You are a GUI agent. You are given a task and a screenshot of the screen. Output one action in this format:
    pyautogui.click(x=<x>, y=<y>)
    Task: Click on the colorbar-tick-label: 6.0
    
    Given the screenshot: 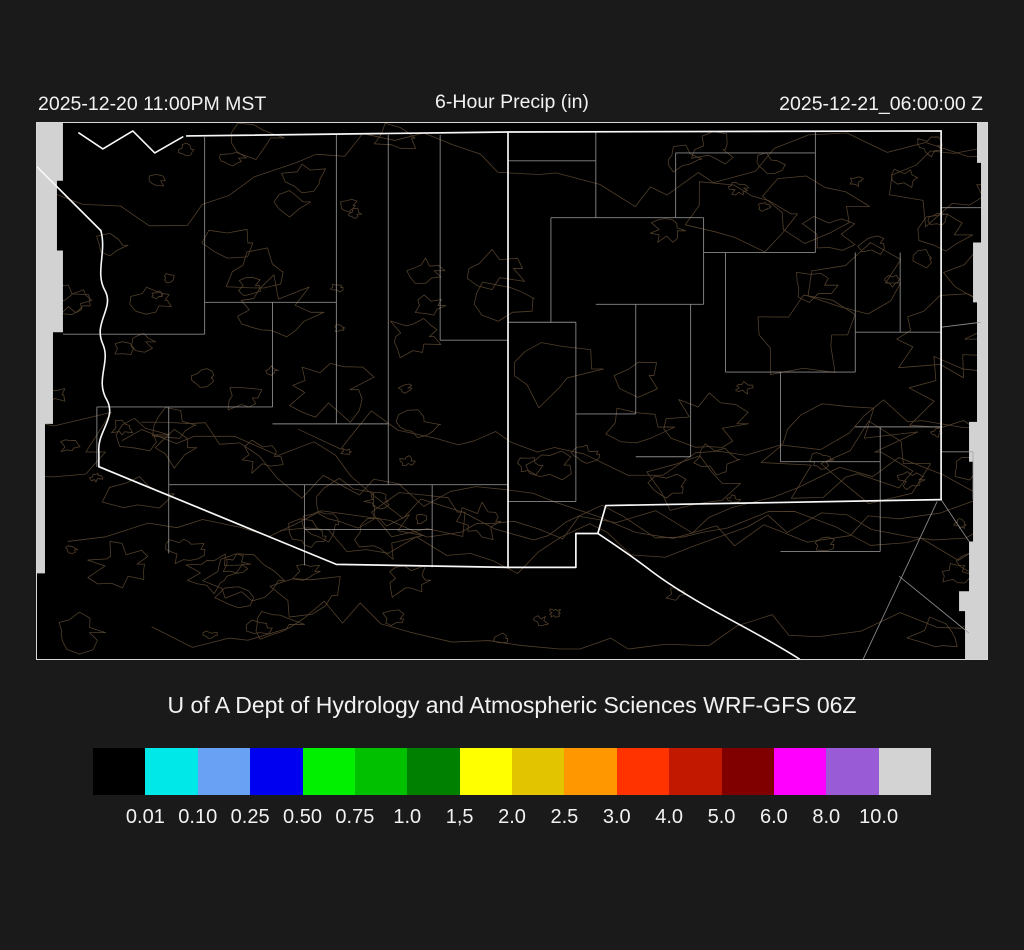 What is the action you would take?
    pyautogui.click(x=773, y=817)
    